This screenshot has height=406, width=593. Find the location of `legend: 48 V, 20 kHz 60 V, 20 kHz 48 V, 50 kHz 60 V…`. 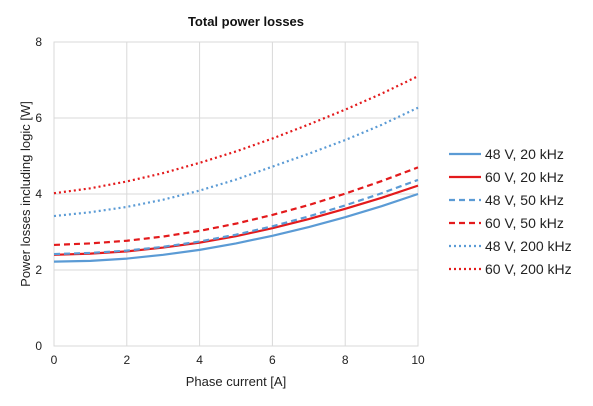

legend: 48 V, 20 kHz 60 V, 20 kHz 48 V, 50 kHz 60 V… is located at coordinates (510, 211).